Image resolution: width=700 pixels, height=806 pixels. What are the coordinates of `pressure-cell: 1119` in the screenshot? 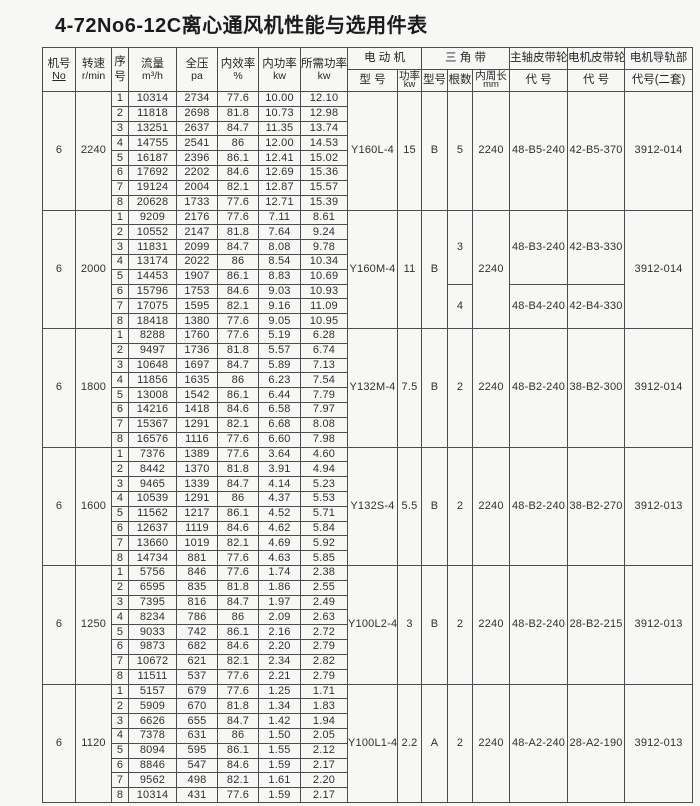 It's located at (197, 528).